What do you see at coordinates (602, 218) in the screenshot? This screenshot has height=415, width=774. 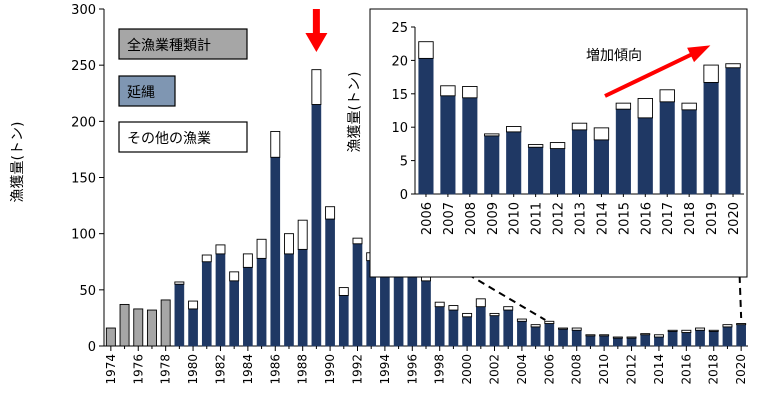 I see `inset-x-tick-label: 2014` at bounding box center [602, 218].